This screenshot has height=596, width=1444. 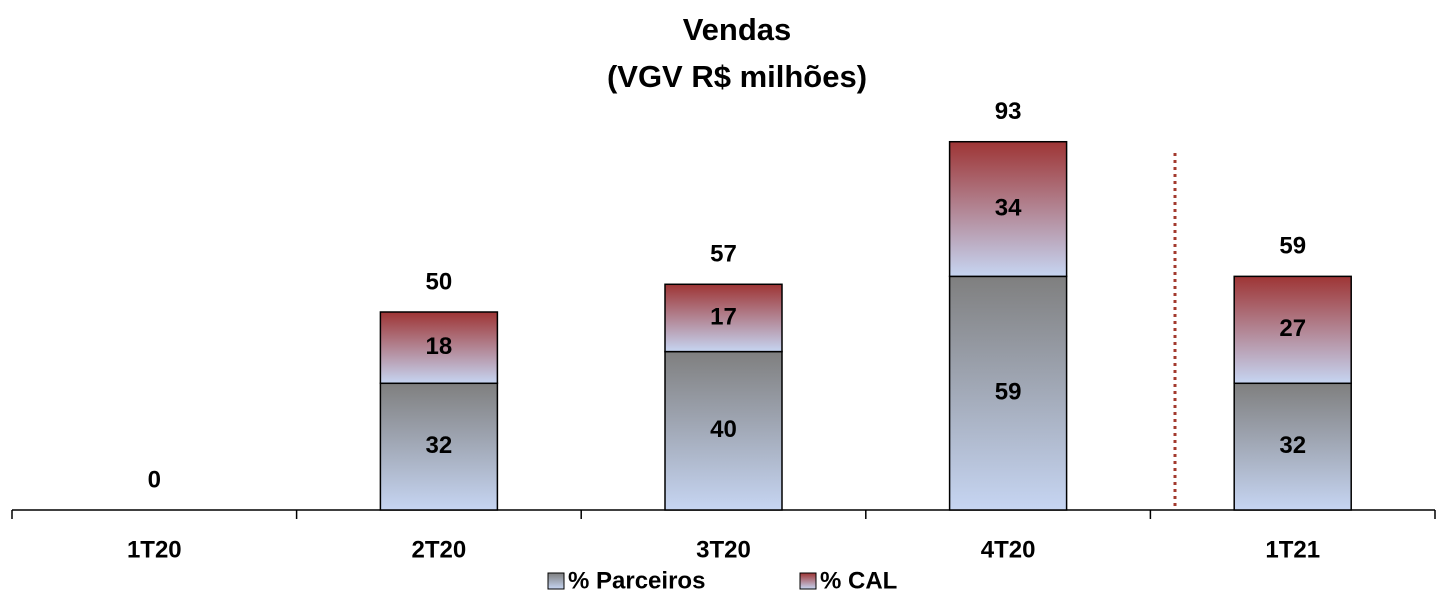 I want to click on legend-label: % CAL, so click(x=858, y=580).